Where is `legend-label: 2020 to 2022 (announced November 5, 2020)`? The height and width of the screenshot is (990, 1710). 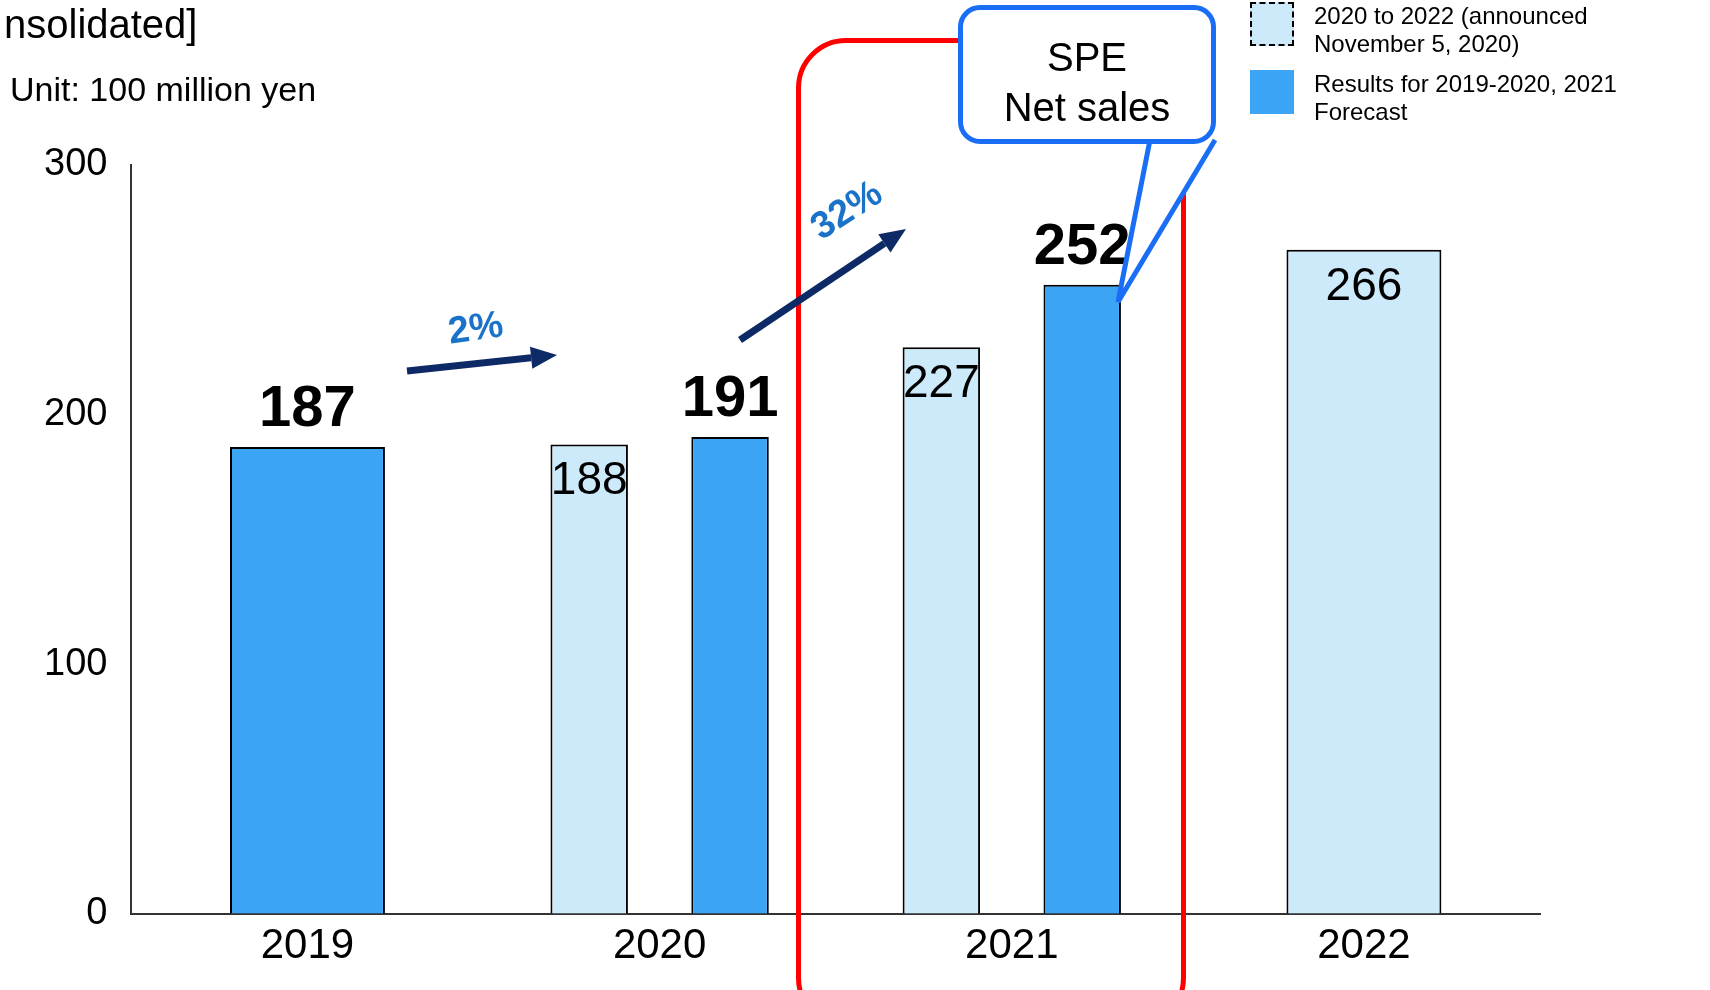
legend-label: 2020 to 2022 (announced November 5, 2020) is located at coordinates (1451, 30).